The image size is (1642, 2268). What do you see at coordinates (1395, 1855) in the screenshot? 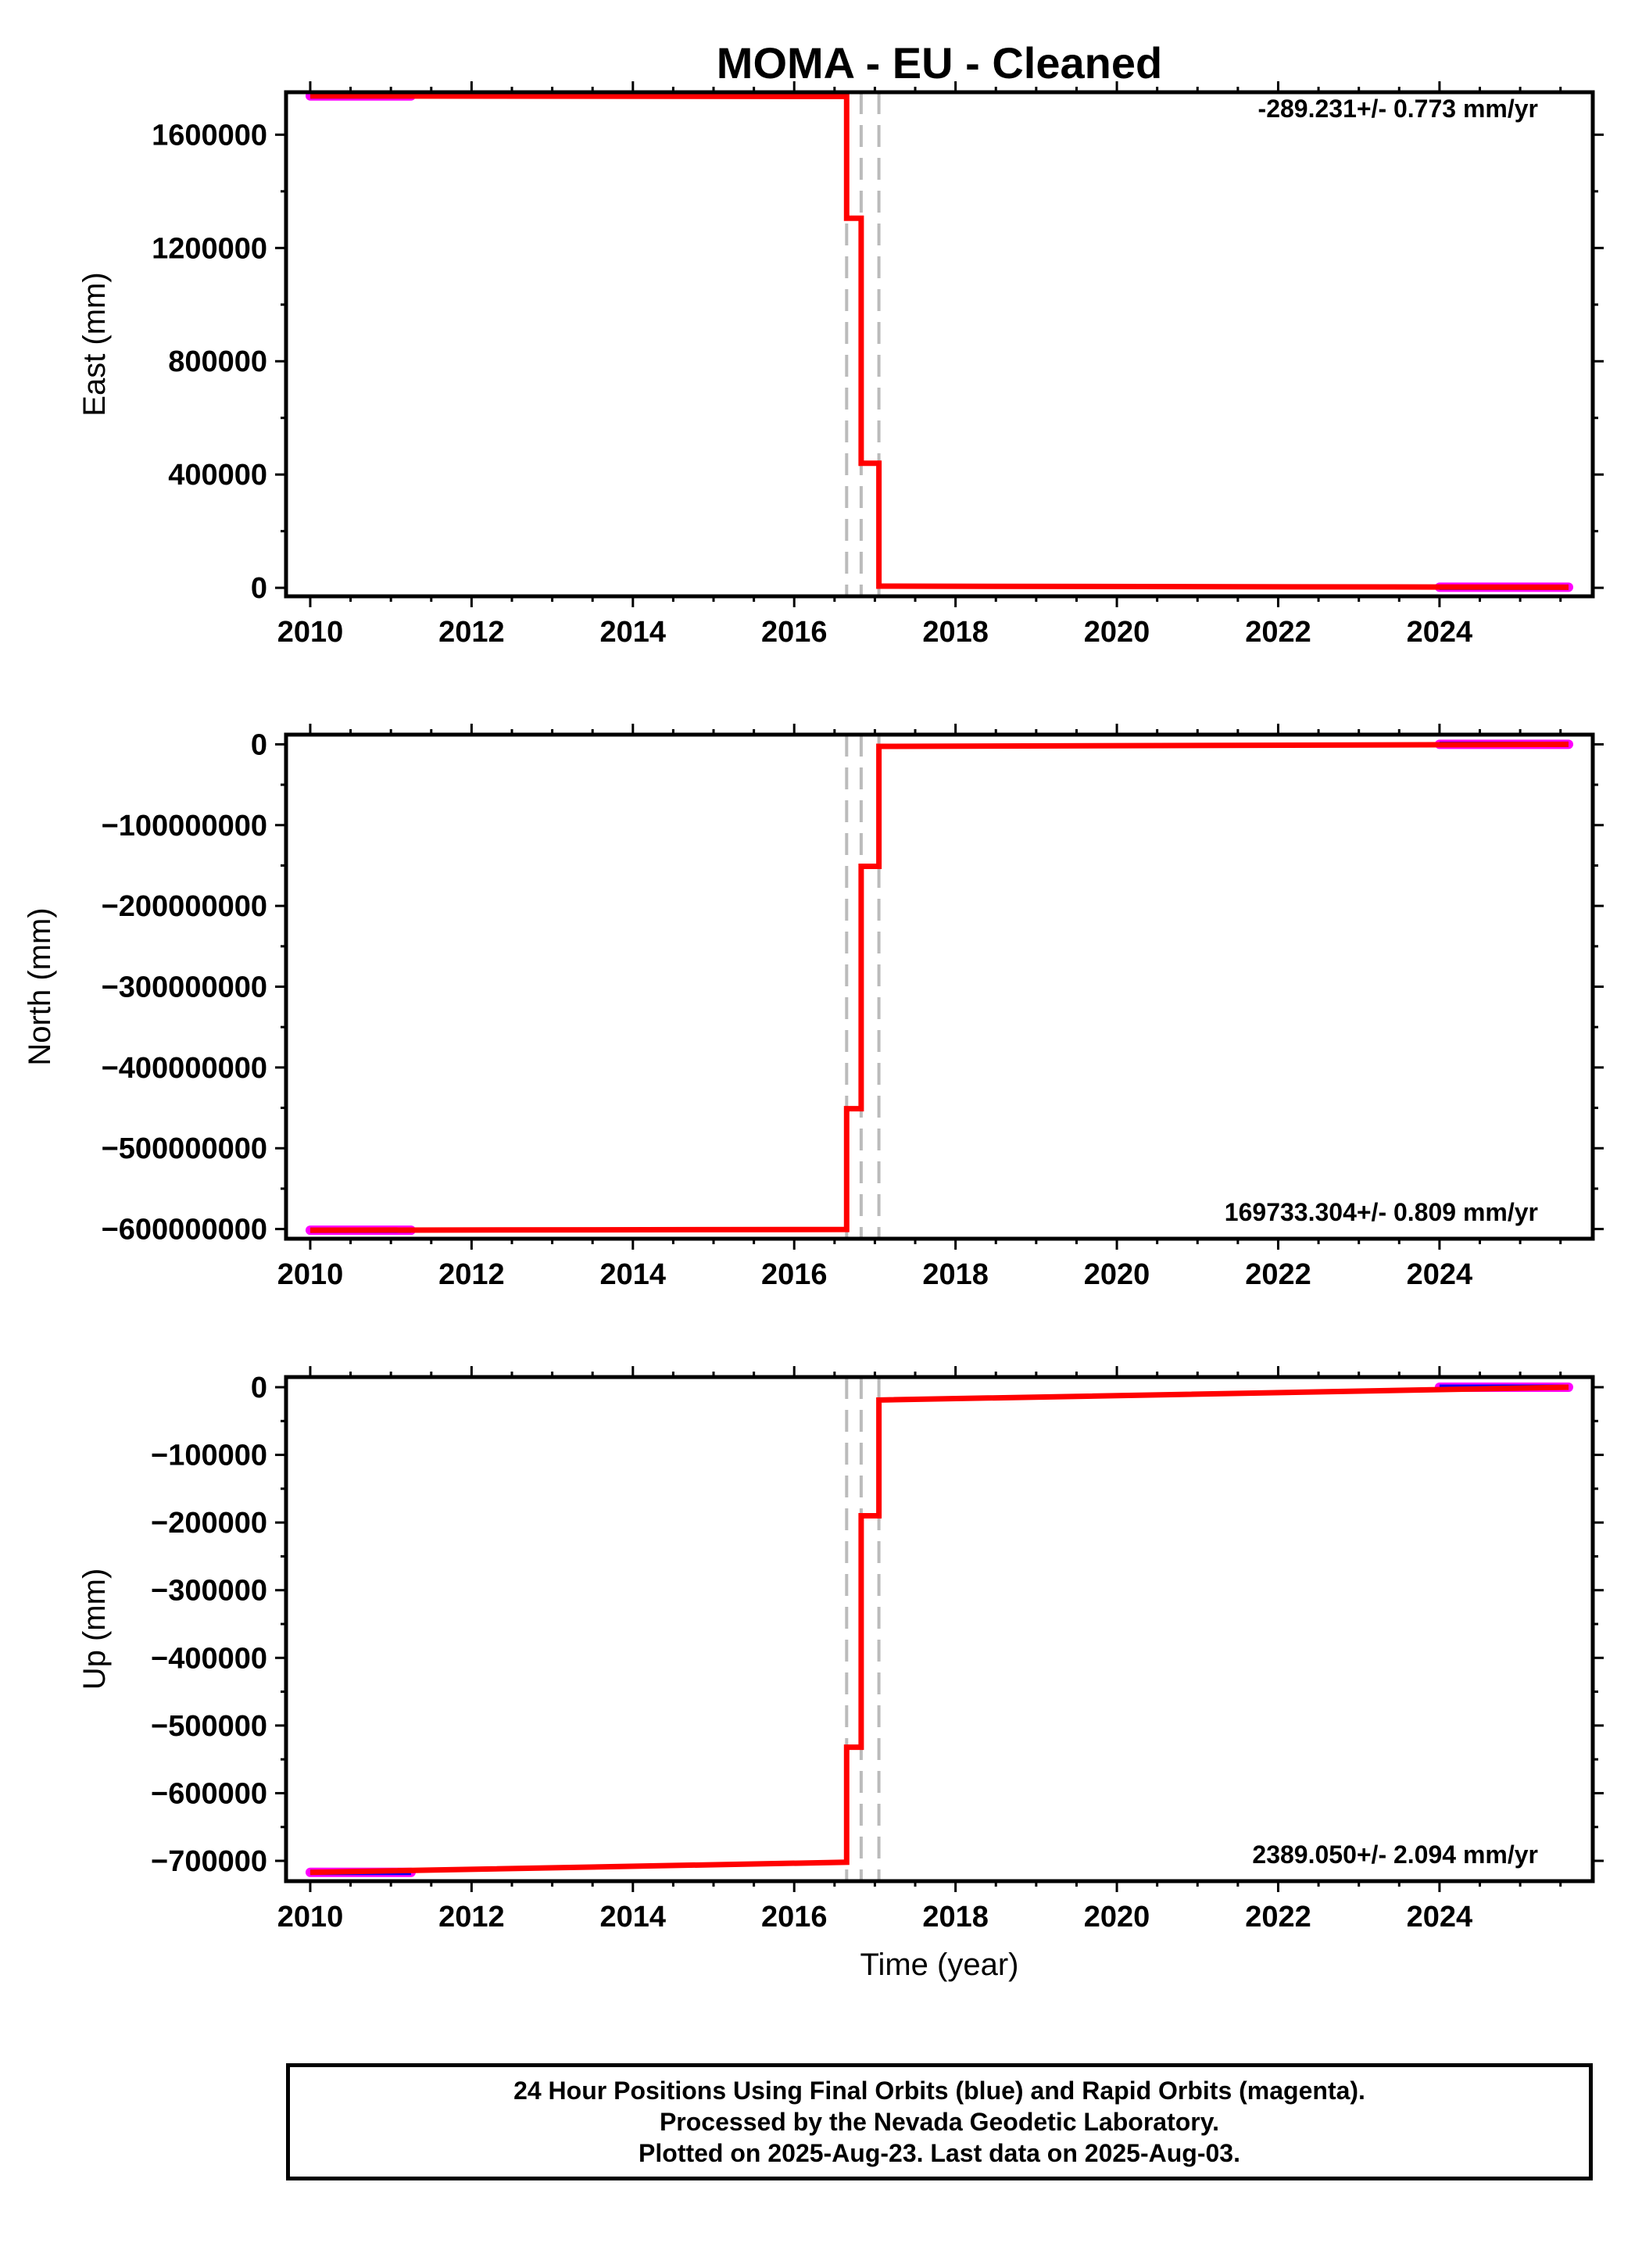
I see `rate-label: 2389.050+/- 2.094 mm/yr` at bounding box center [1395, 1855].